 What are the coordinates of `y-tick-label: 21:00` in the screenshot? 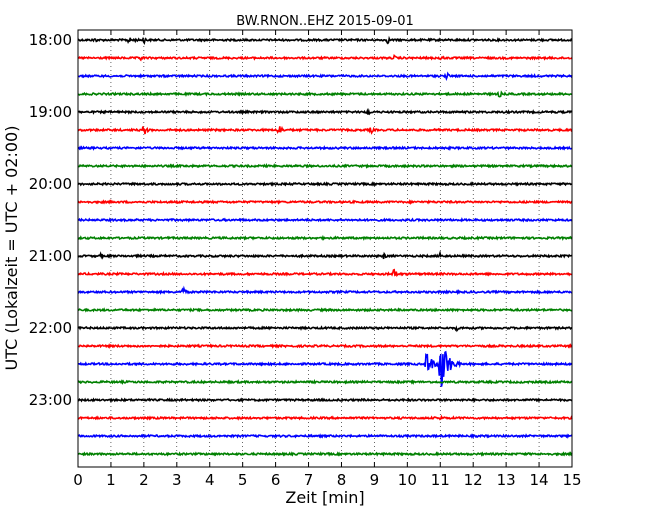 It's located at (50, 256).